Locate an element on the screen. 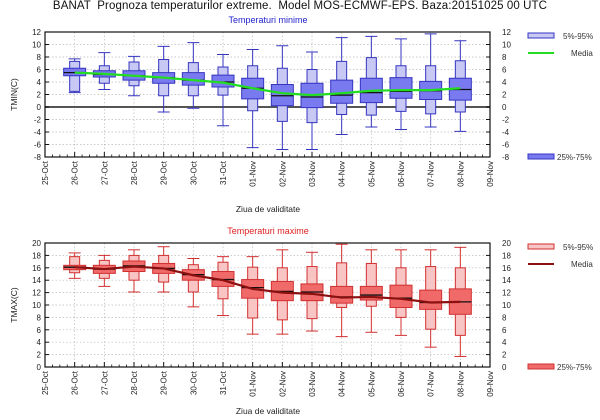  y-tick-label-left: 0 is located at coordinates (39, 367).